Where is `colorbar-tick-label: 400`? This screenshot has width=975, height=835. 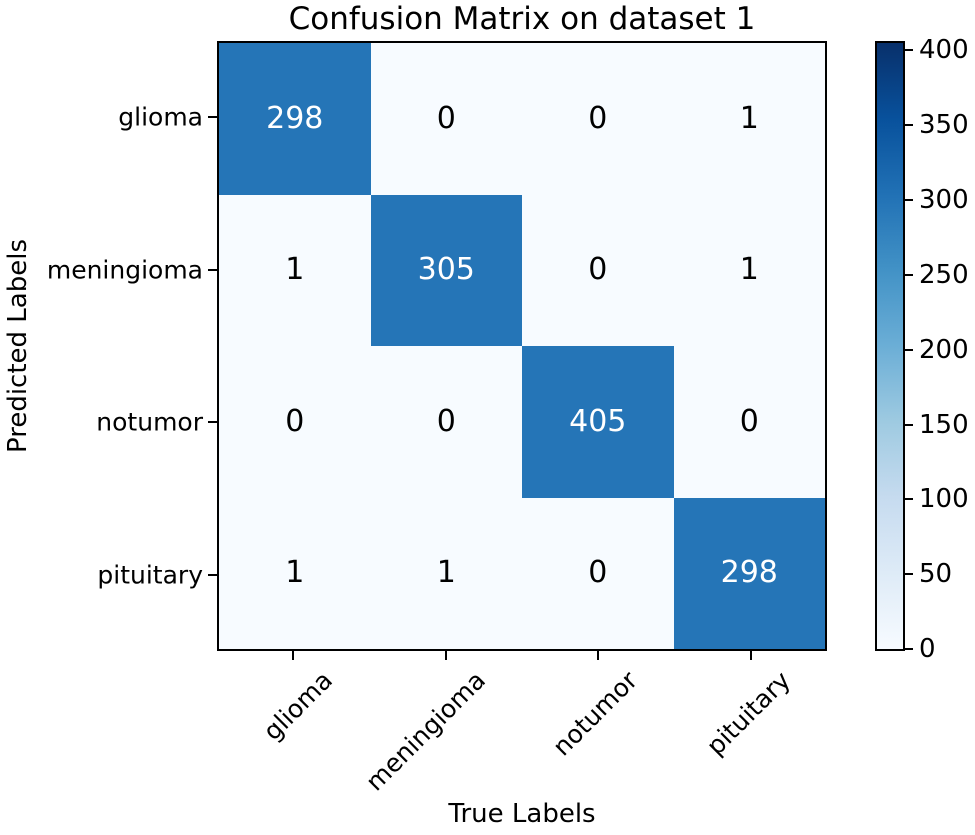 colorbar-tick-label: 400 is located at coordinates (944, 50).